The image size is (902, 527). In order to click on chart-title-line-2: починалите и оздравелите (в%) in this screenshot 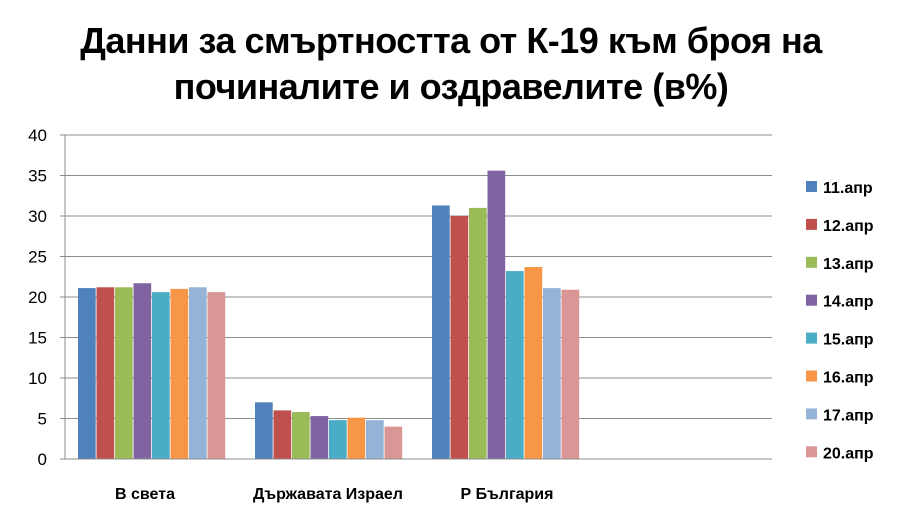, I will do `click(451, 86)`.